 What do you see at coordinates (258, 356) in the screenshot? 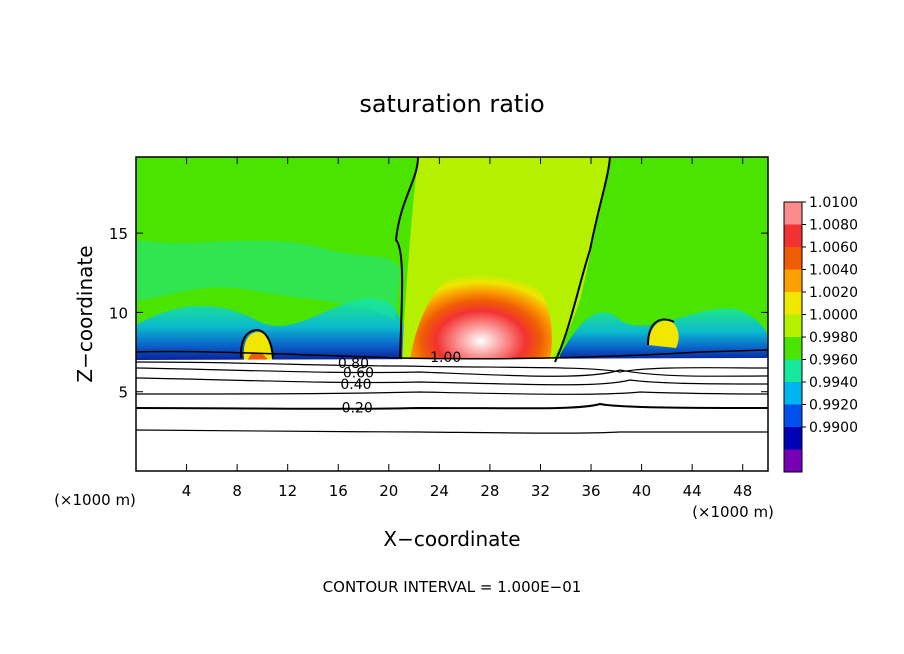
I see `cell-left-core` at bounding box center [258, 356].